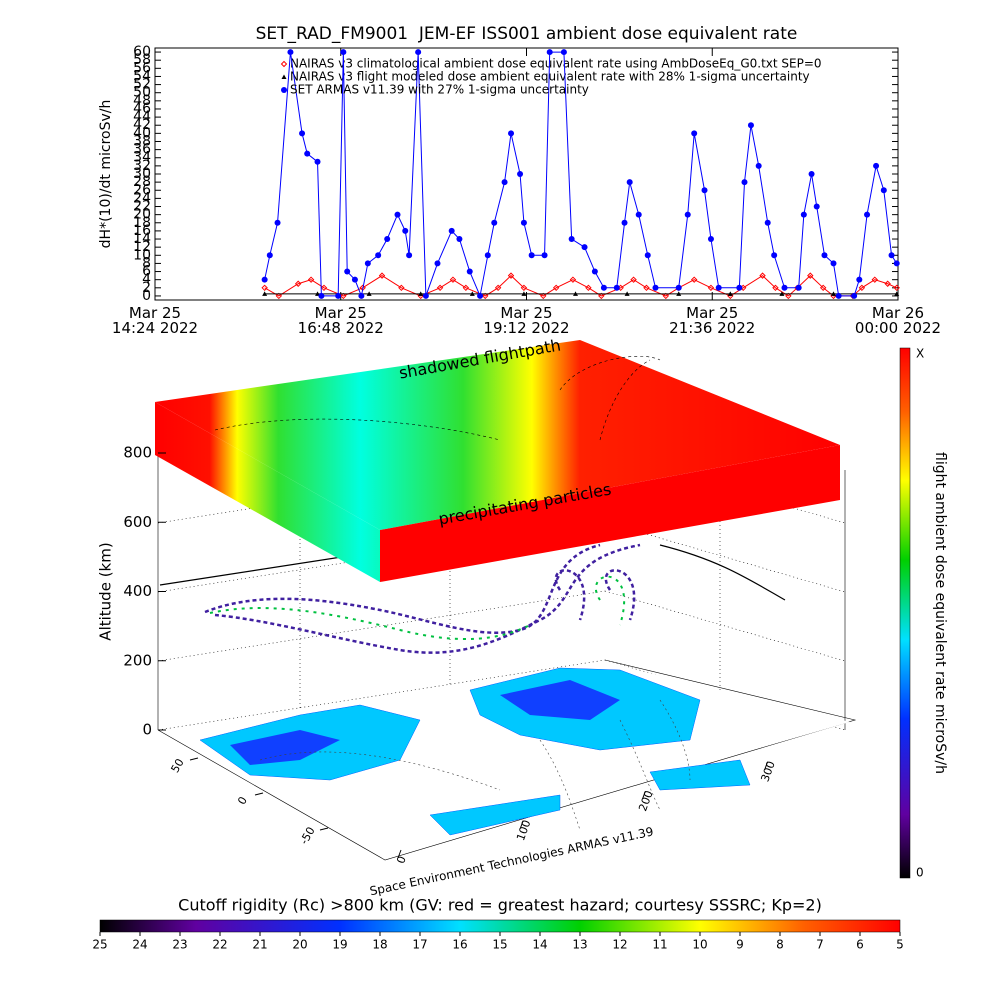 The height and width of the screenshot is (1000, 1000). I want to click on x-tick-label: 0, so click(401, 859).